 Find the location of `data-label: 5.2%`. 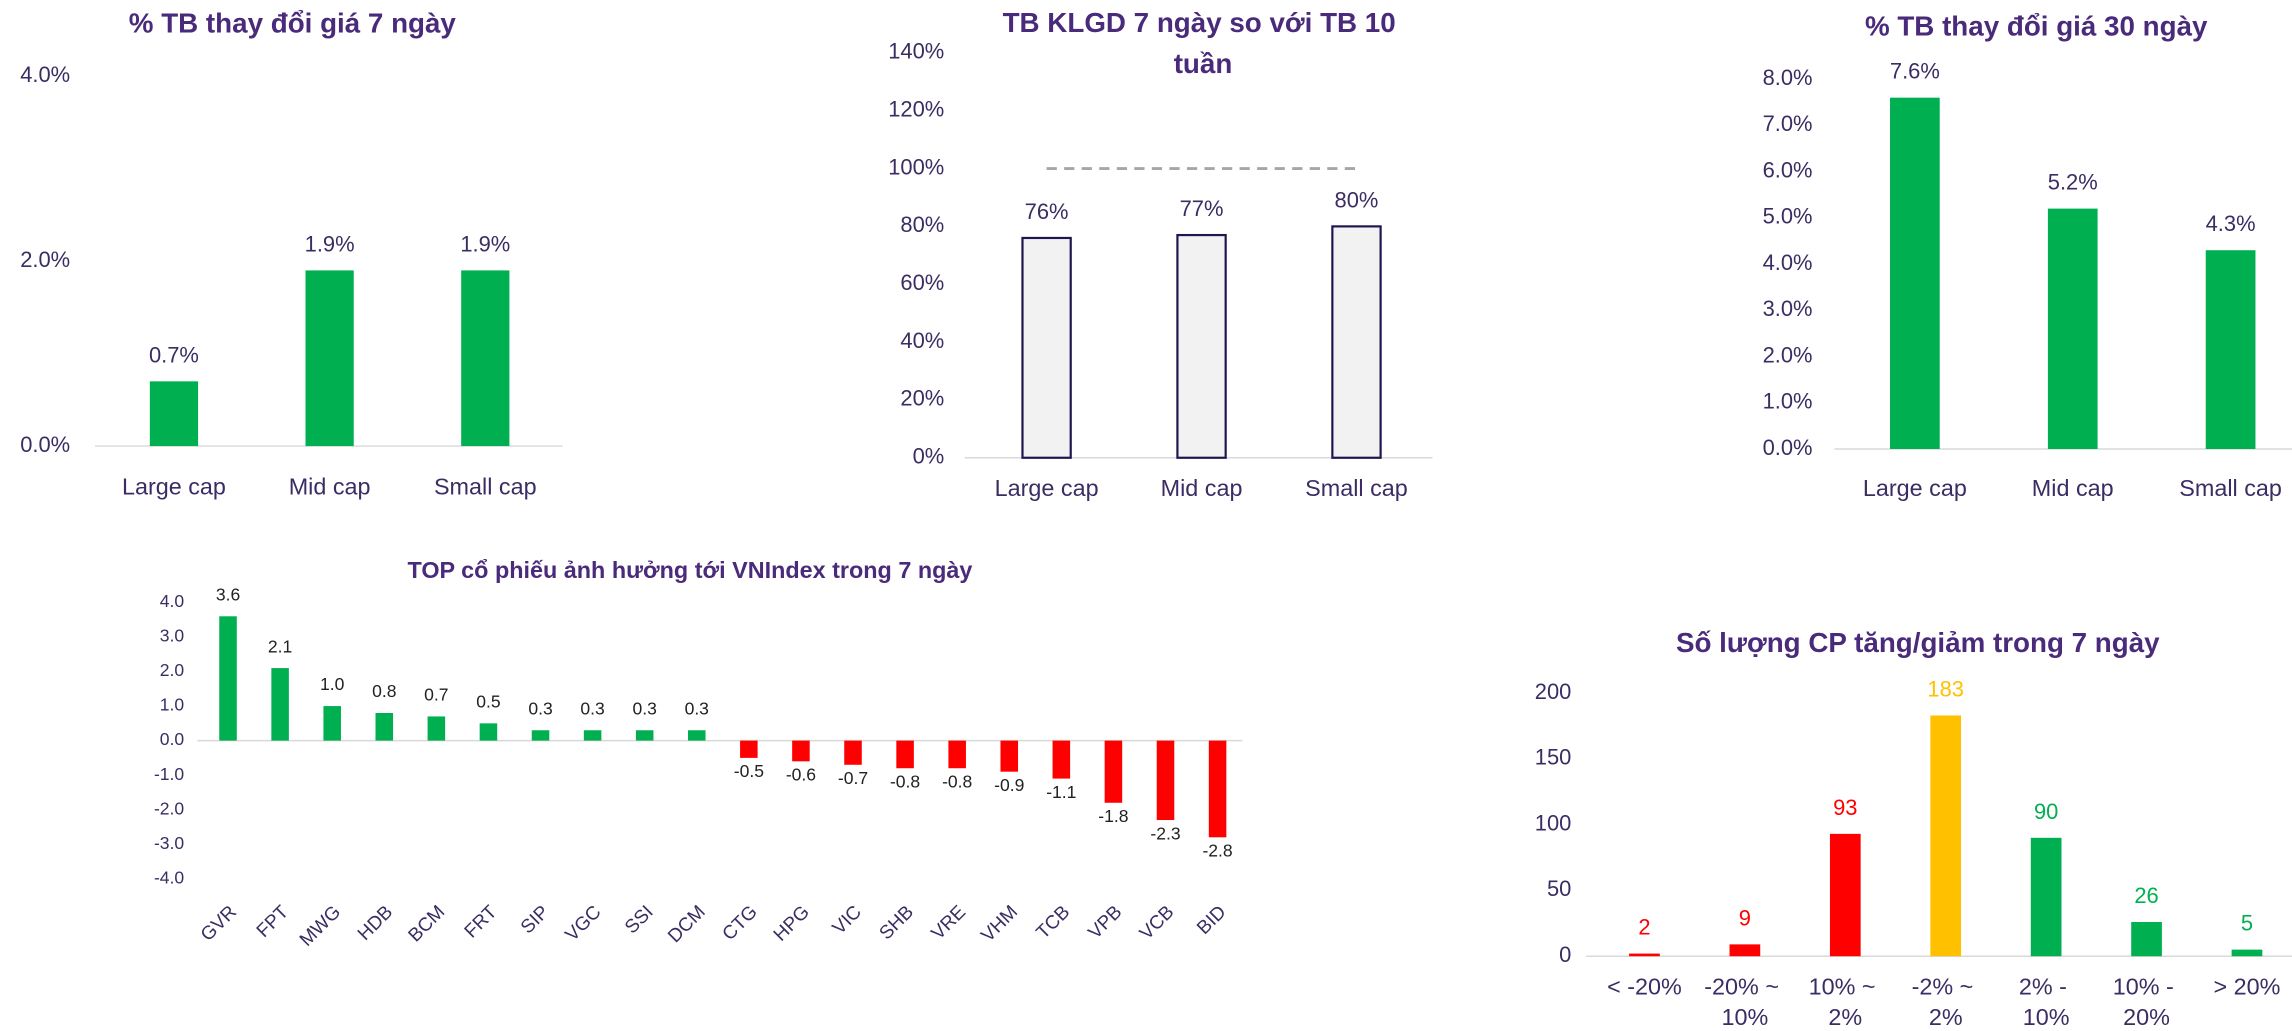

data-label: 5.2% is located at coordinates (2073, 182).